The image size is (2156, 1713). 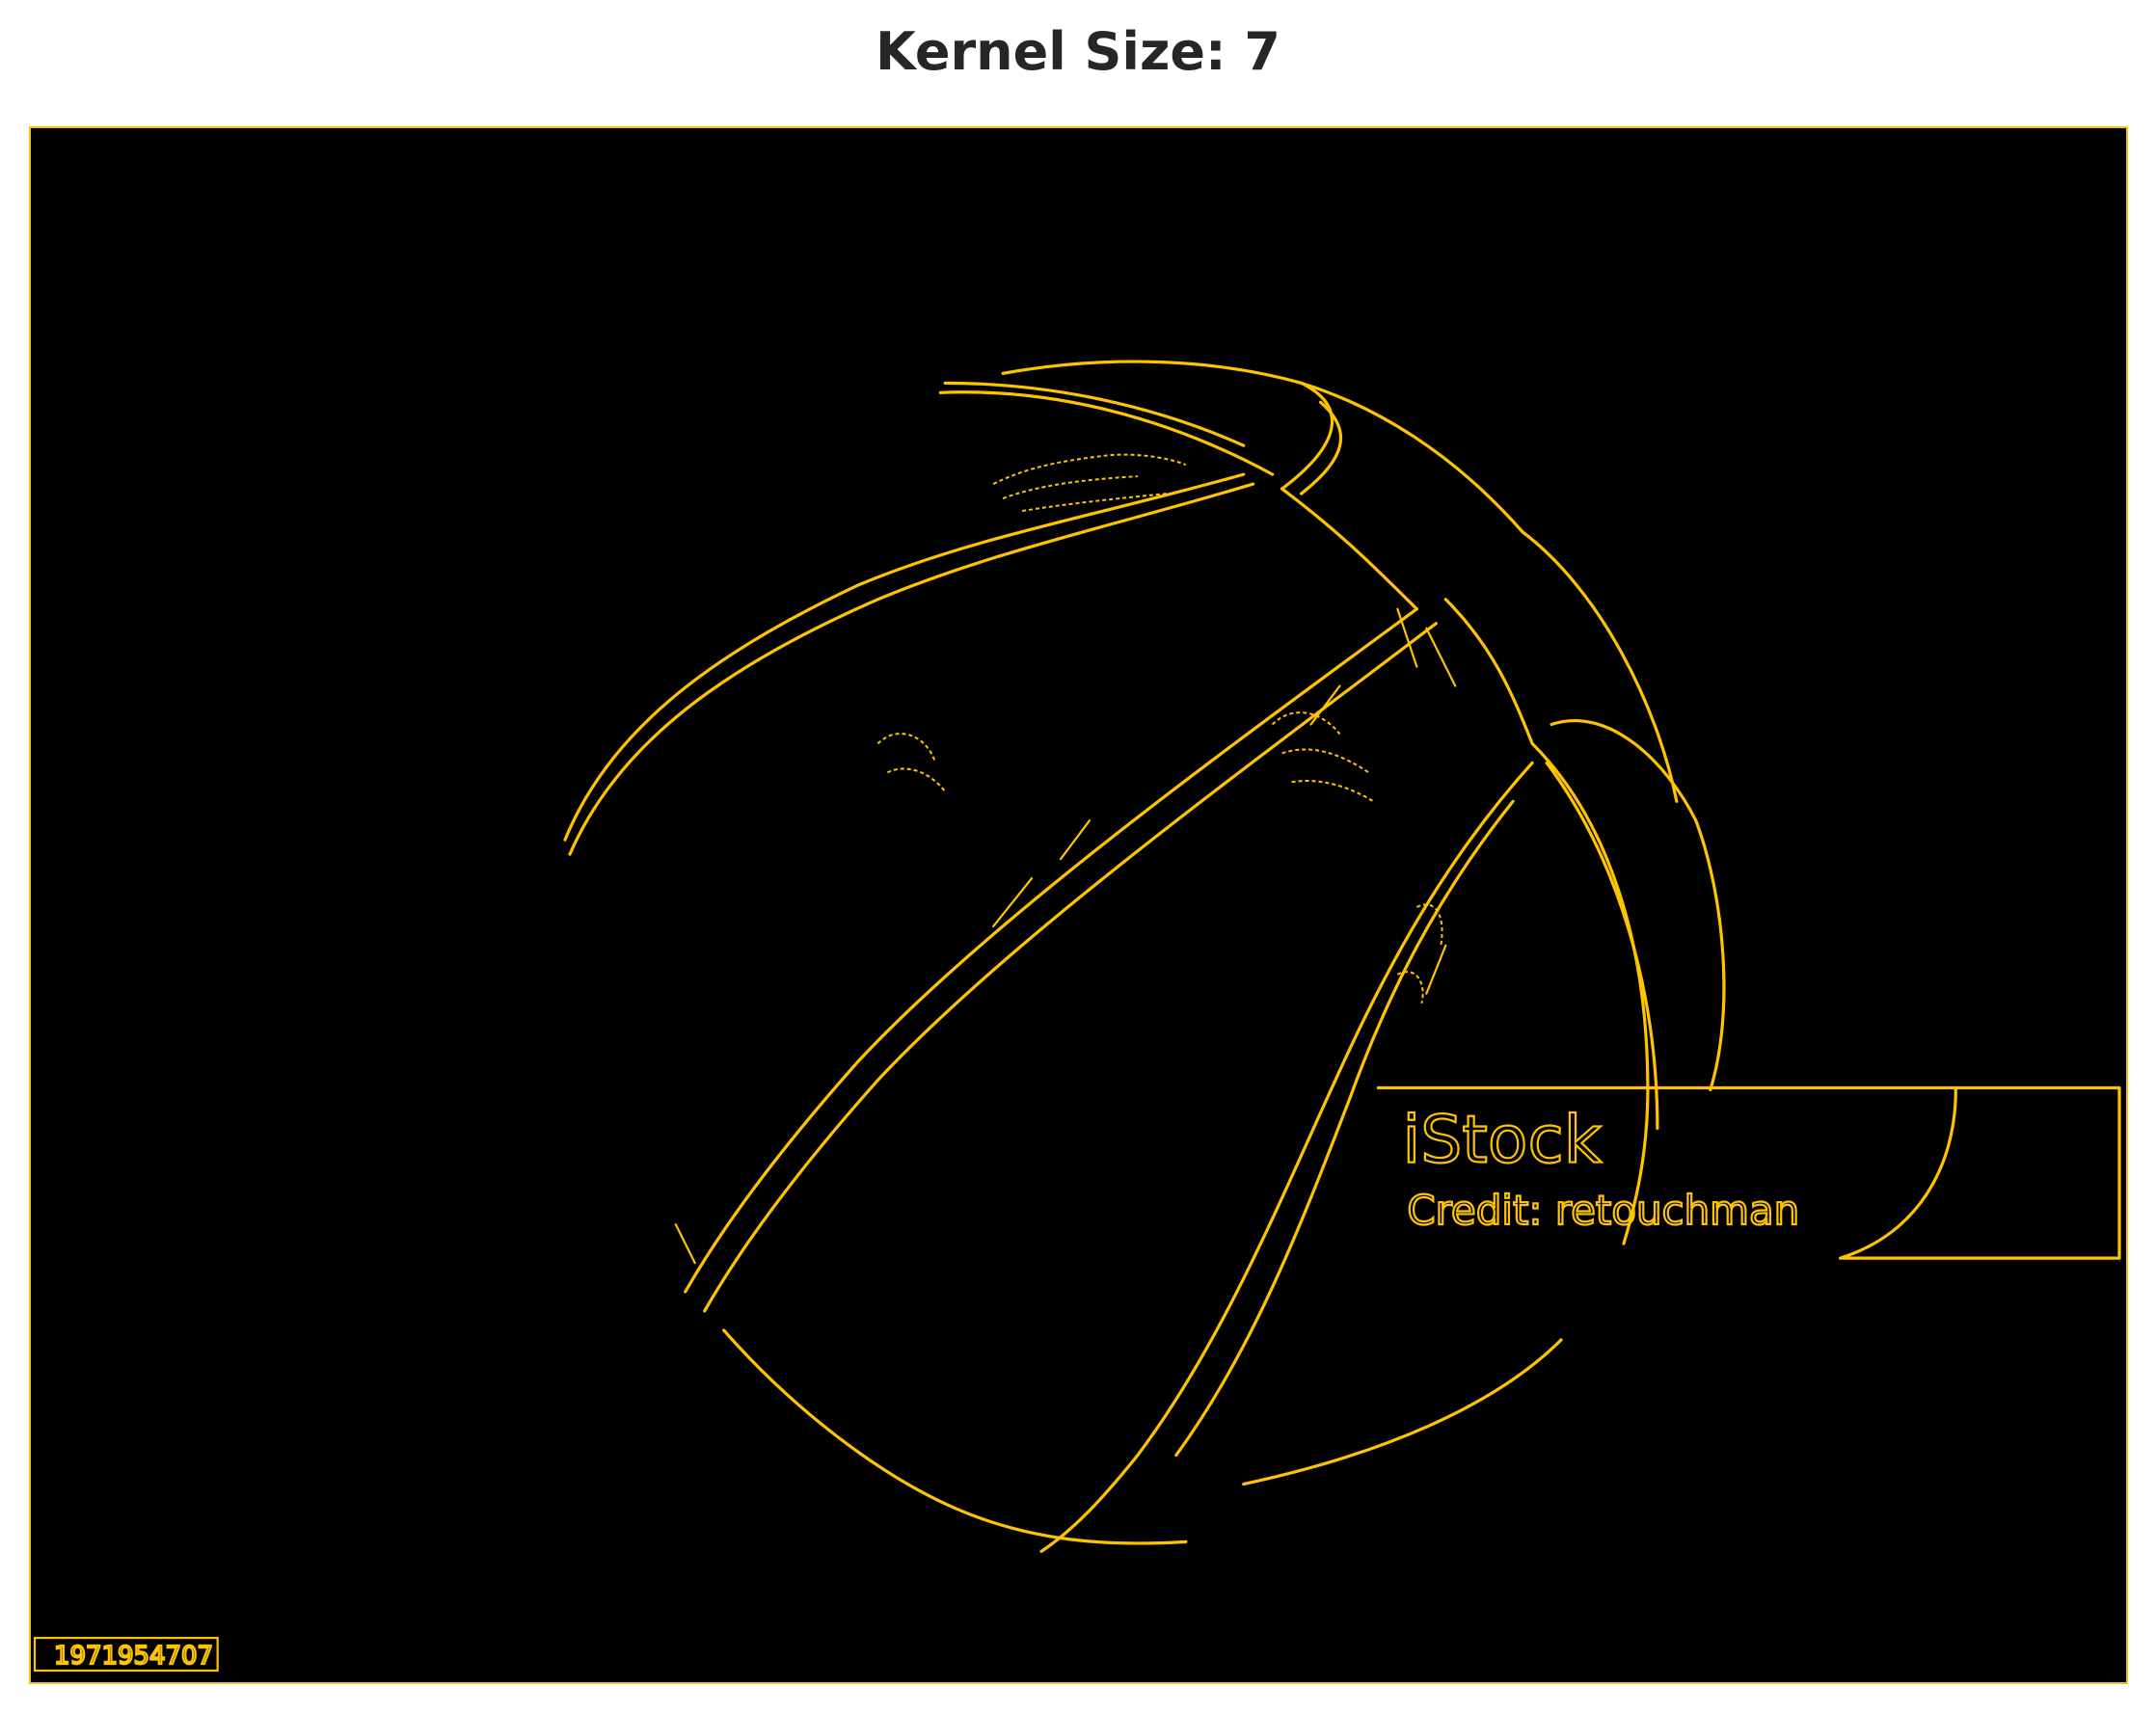 What do you see at coordinates (1602, 946) in the screenshot?
I see `seam-right-vertical-inner` at bounding box center [1602, 946].